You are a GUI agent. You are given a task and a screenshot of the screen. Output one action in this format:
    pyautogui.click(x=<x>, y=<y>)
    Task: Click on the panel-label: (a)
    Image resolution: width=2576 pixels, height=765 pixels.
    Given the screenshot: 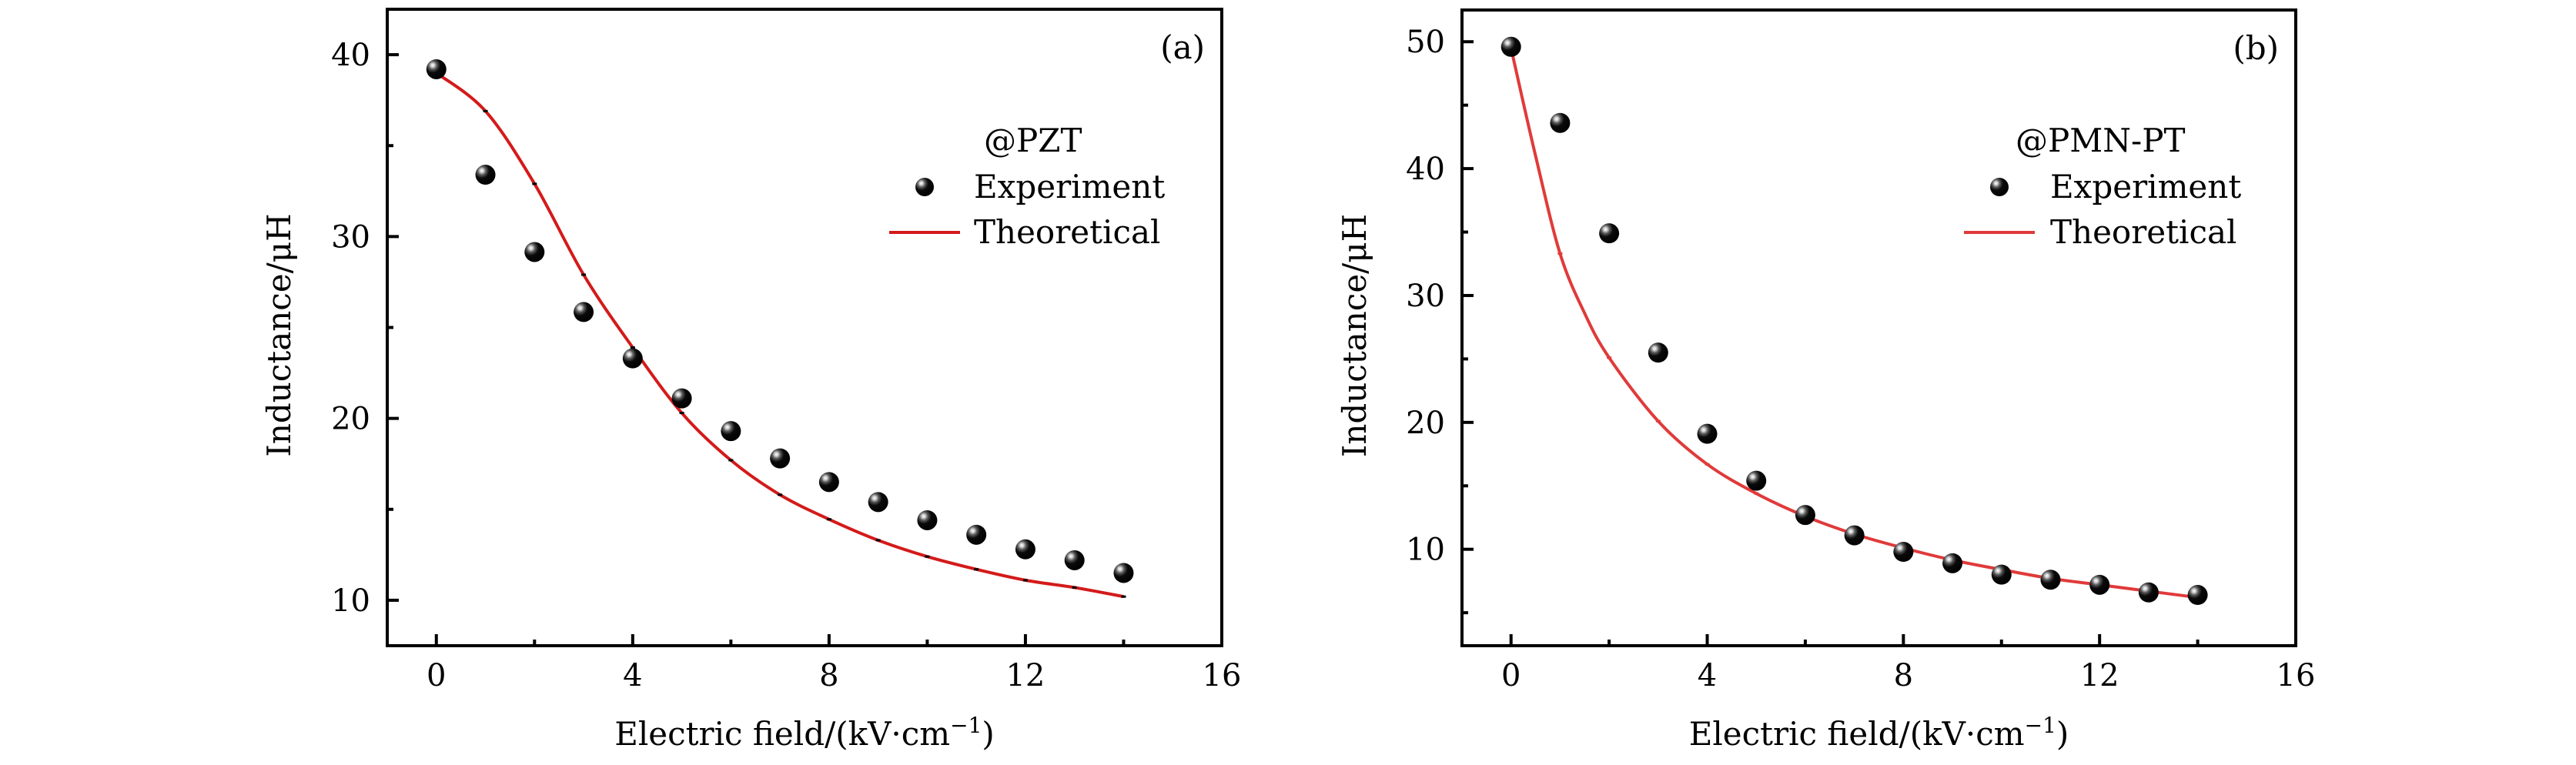 What is the action you would take?
    pyautogui.click(x=1182, y=47)
    